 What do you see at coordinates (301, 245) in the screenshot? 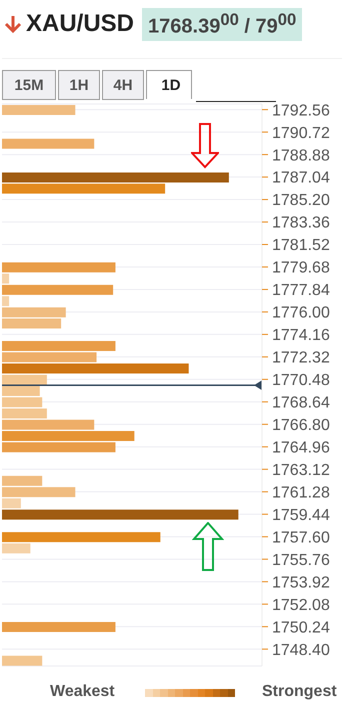
I see `y-tick-label: 1781.52` at bounding box center [301, 245].